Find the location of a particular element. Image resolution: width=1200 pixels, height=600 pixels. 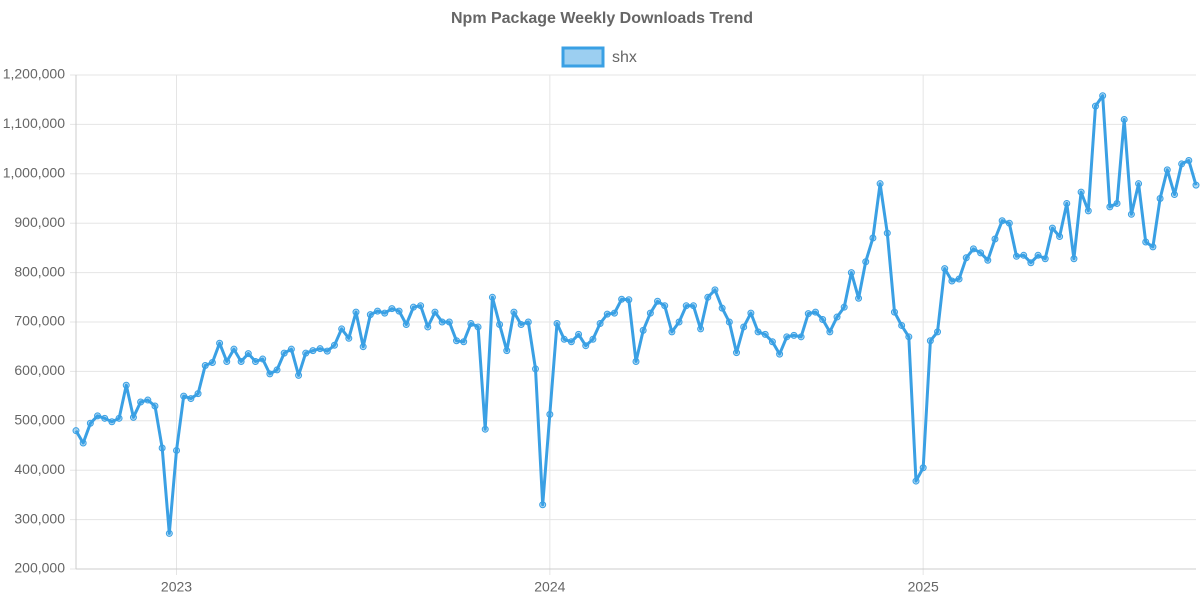

y-tick-label: 500,000 is located at coordinates (39, 420).